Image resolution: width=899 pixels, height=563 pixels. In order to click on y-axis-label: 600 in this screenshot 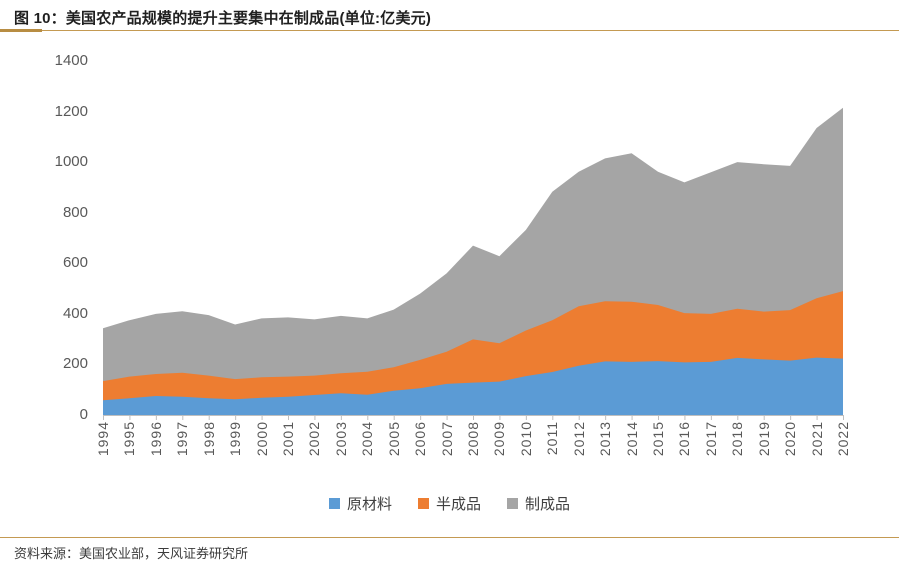, I will do `click(75, 263)`.